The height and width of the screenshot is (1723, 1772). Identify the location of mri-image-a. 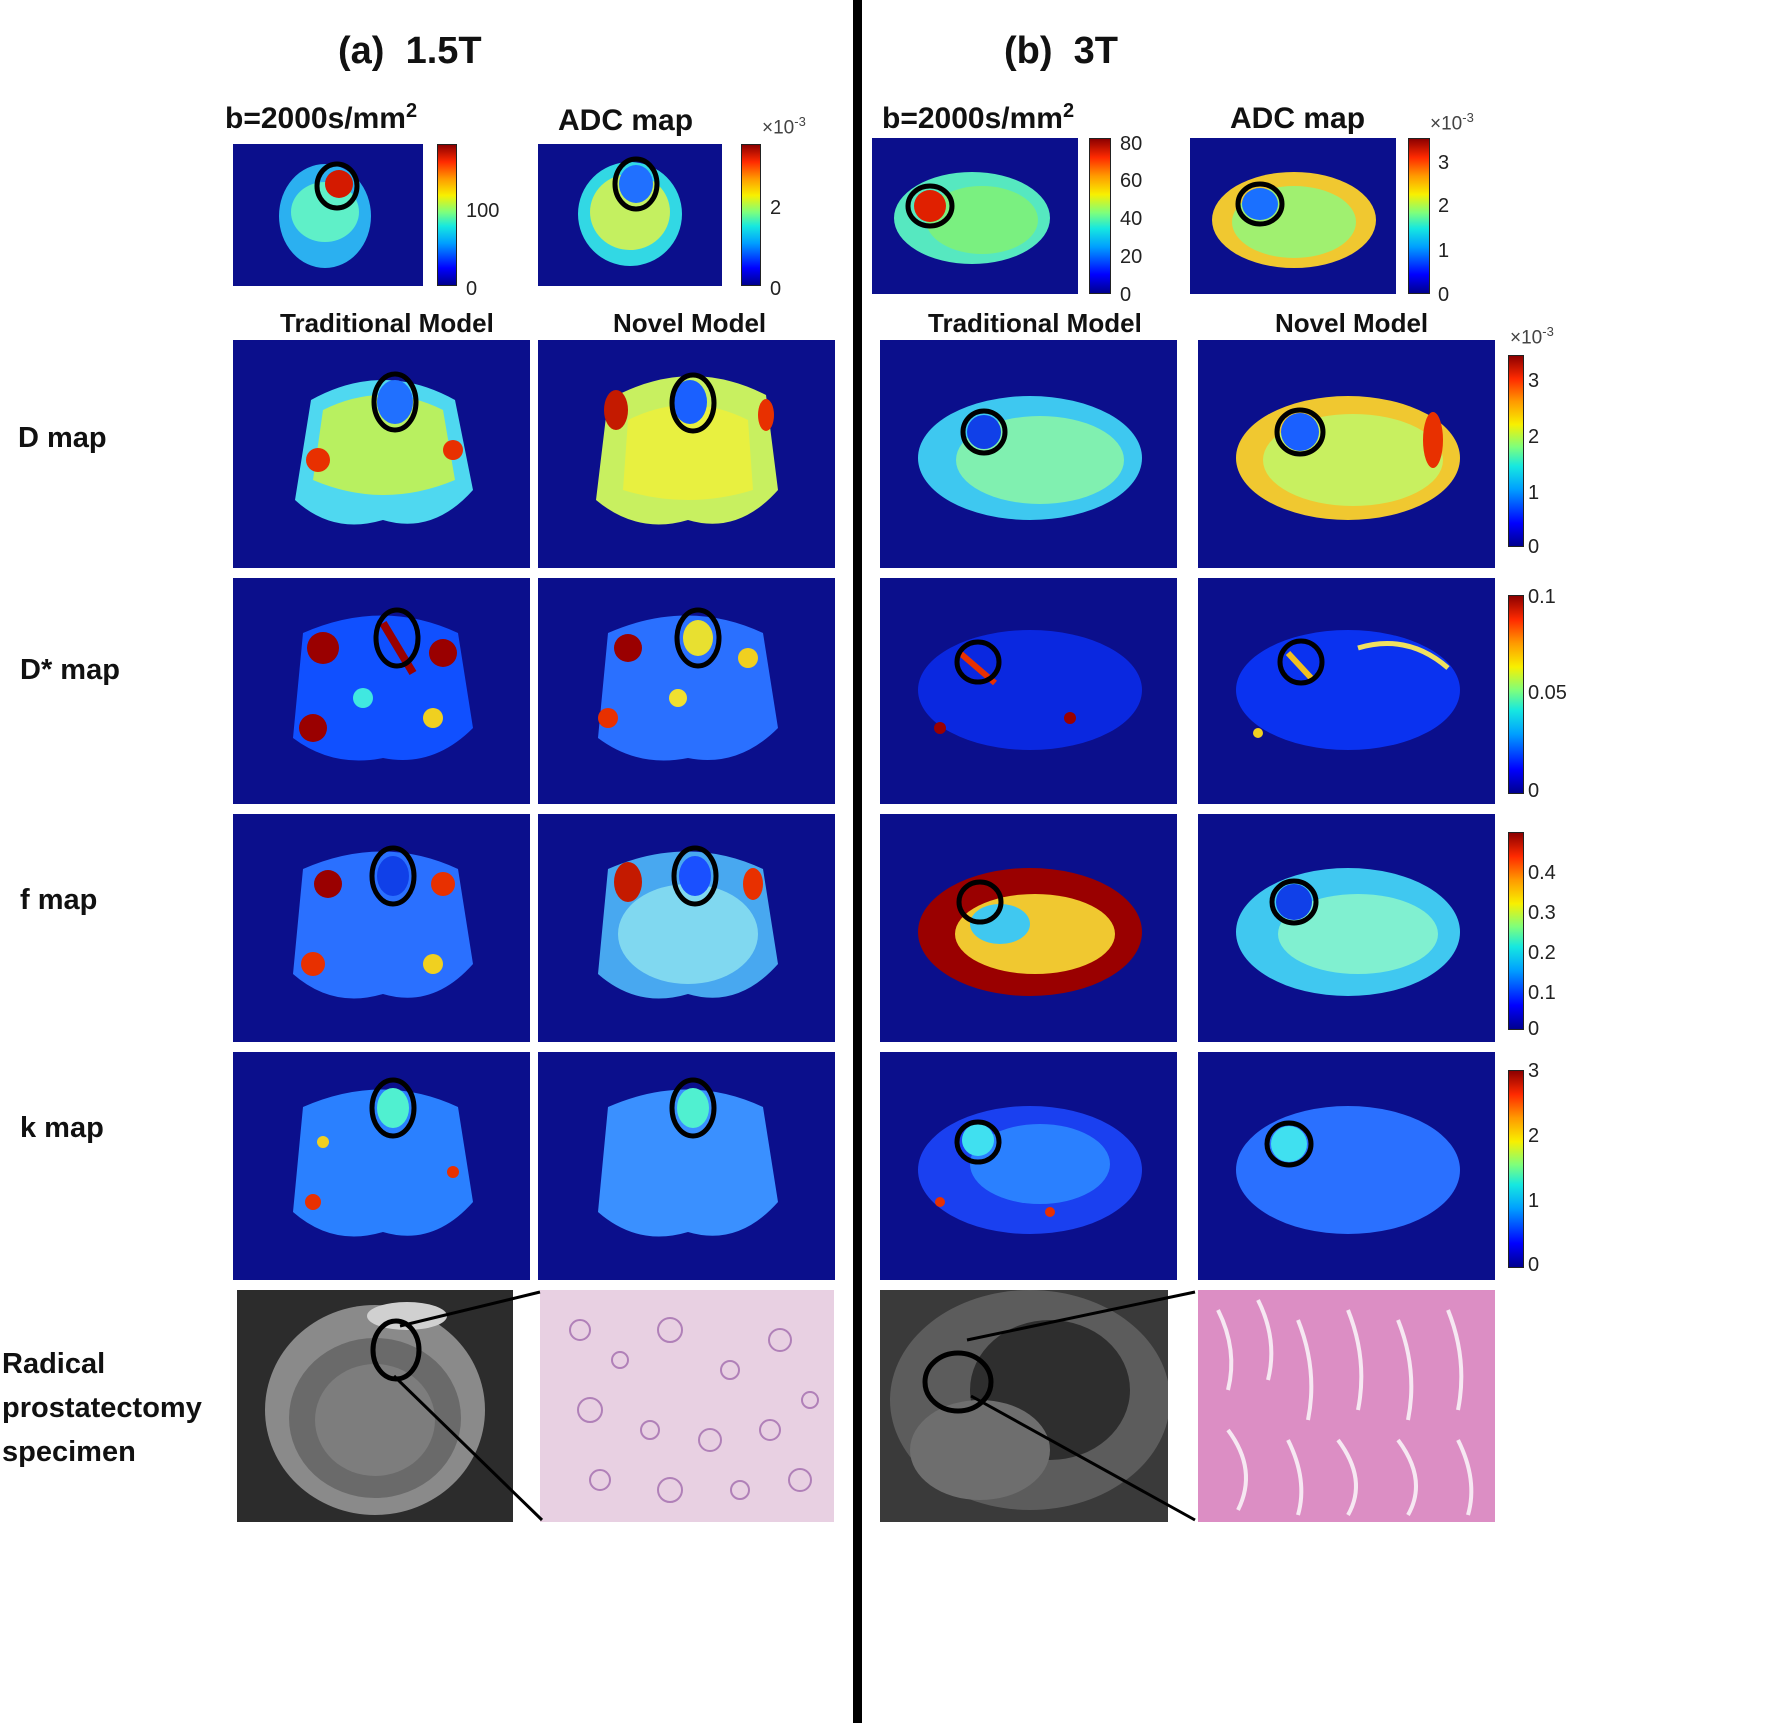
(375, 1406).